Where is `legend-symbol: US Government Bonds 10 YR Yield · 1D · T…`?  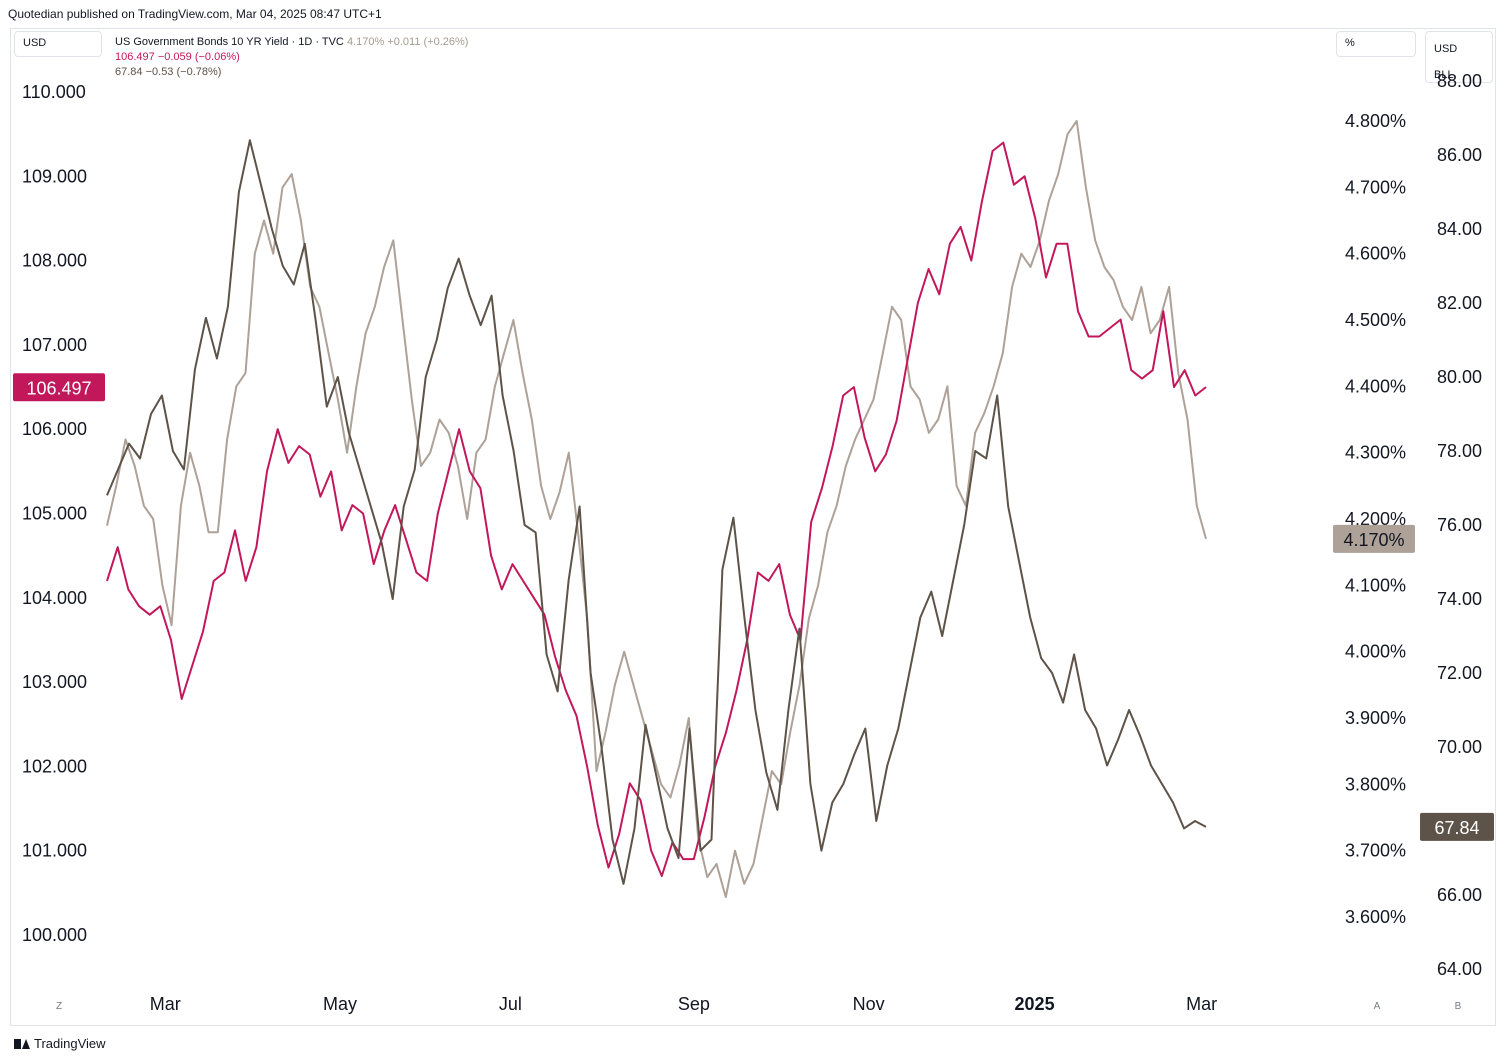
legend-symbol: US Government Bonds 10 YR Yield · 1D · T… is located at coordinates (229, 42).